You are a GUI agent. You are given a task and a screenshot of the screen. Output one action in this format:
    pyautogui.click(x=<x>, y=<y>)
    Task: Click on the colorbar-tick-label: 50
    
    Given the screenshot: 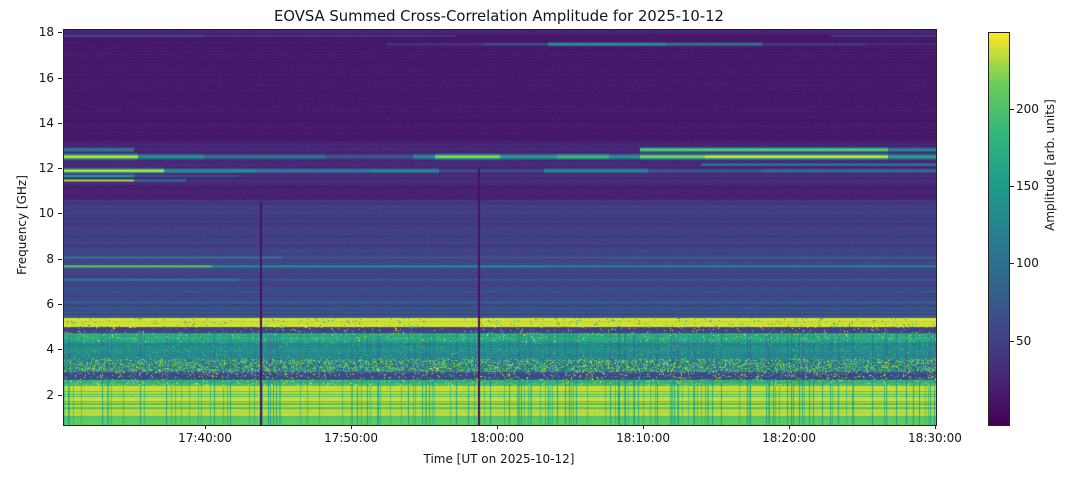 What is the action you would take?
    pyautogui.click(x=1024, y=340)
    